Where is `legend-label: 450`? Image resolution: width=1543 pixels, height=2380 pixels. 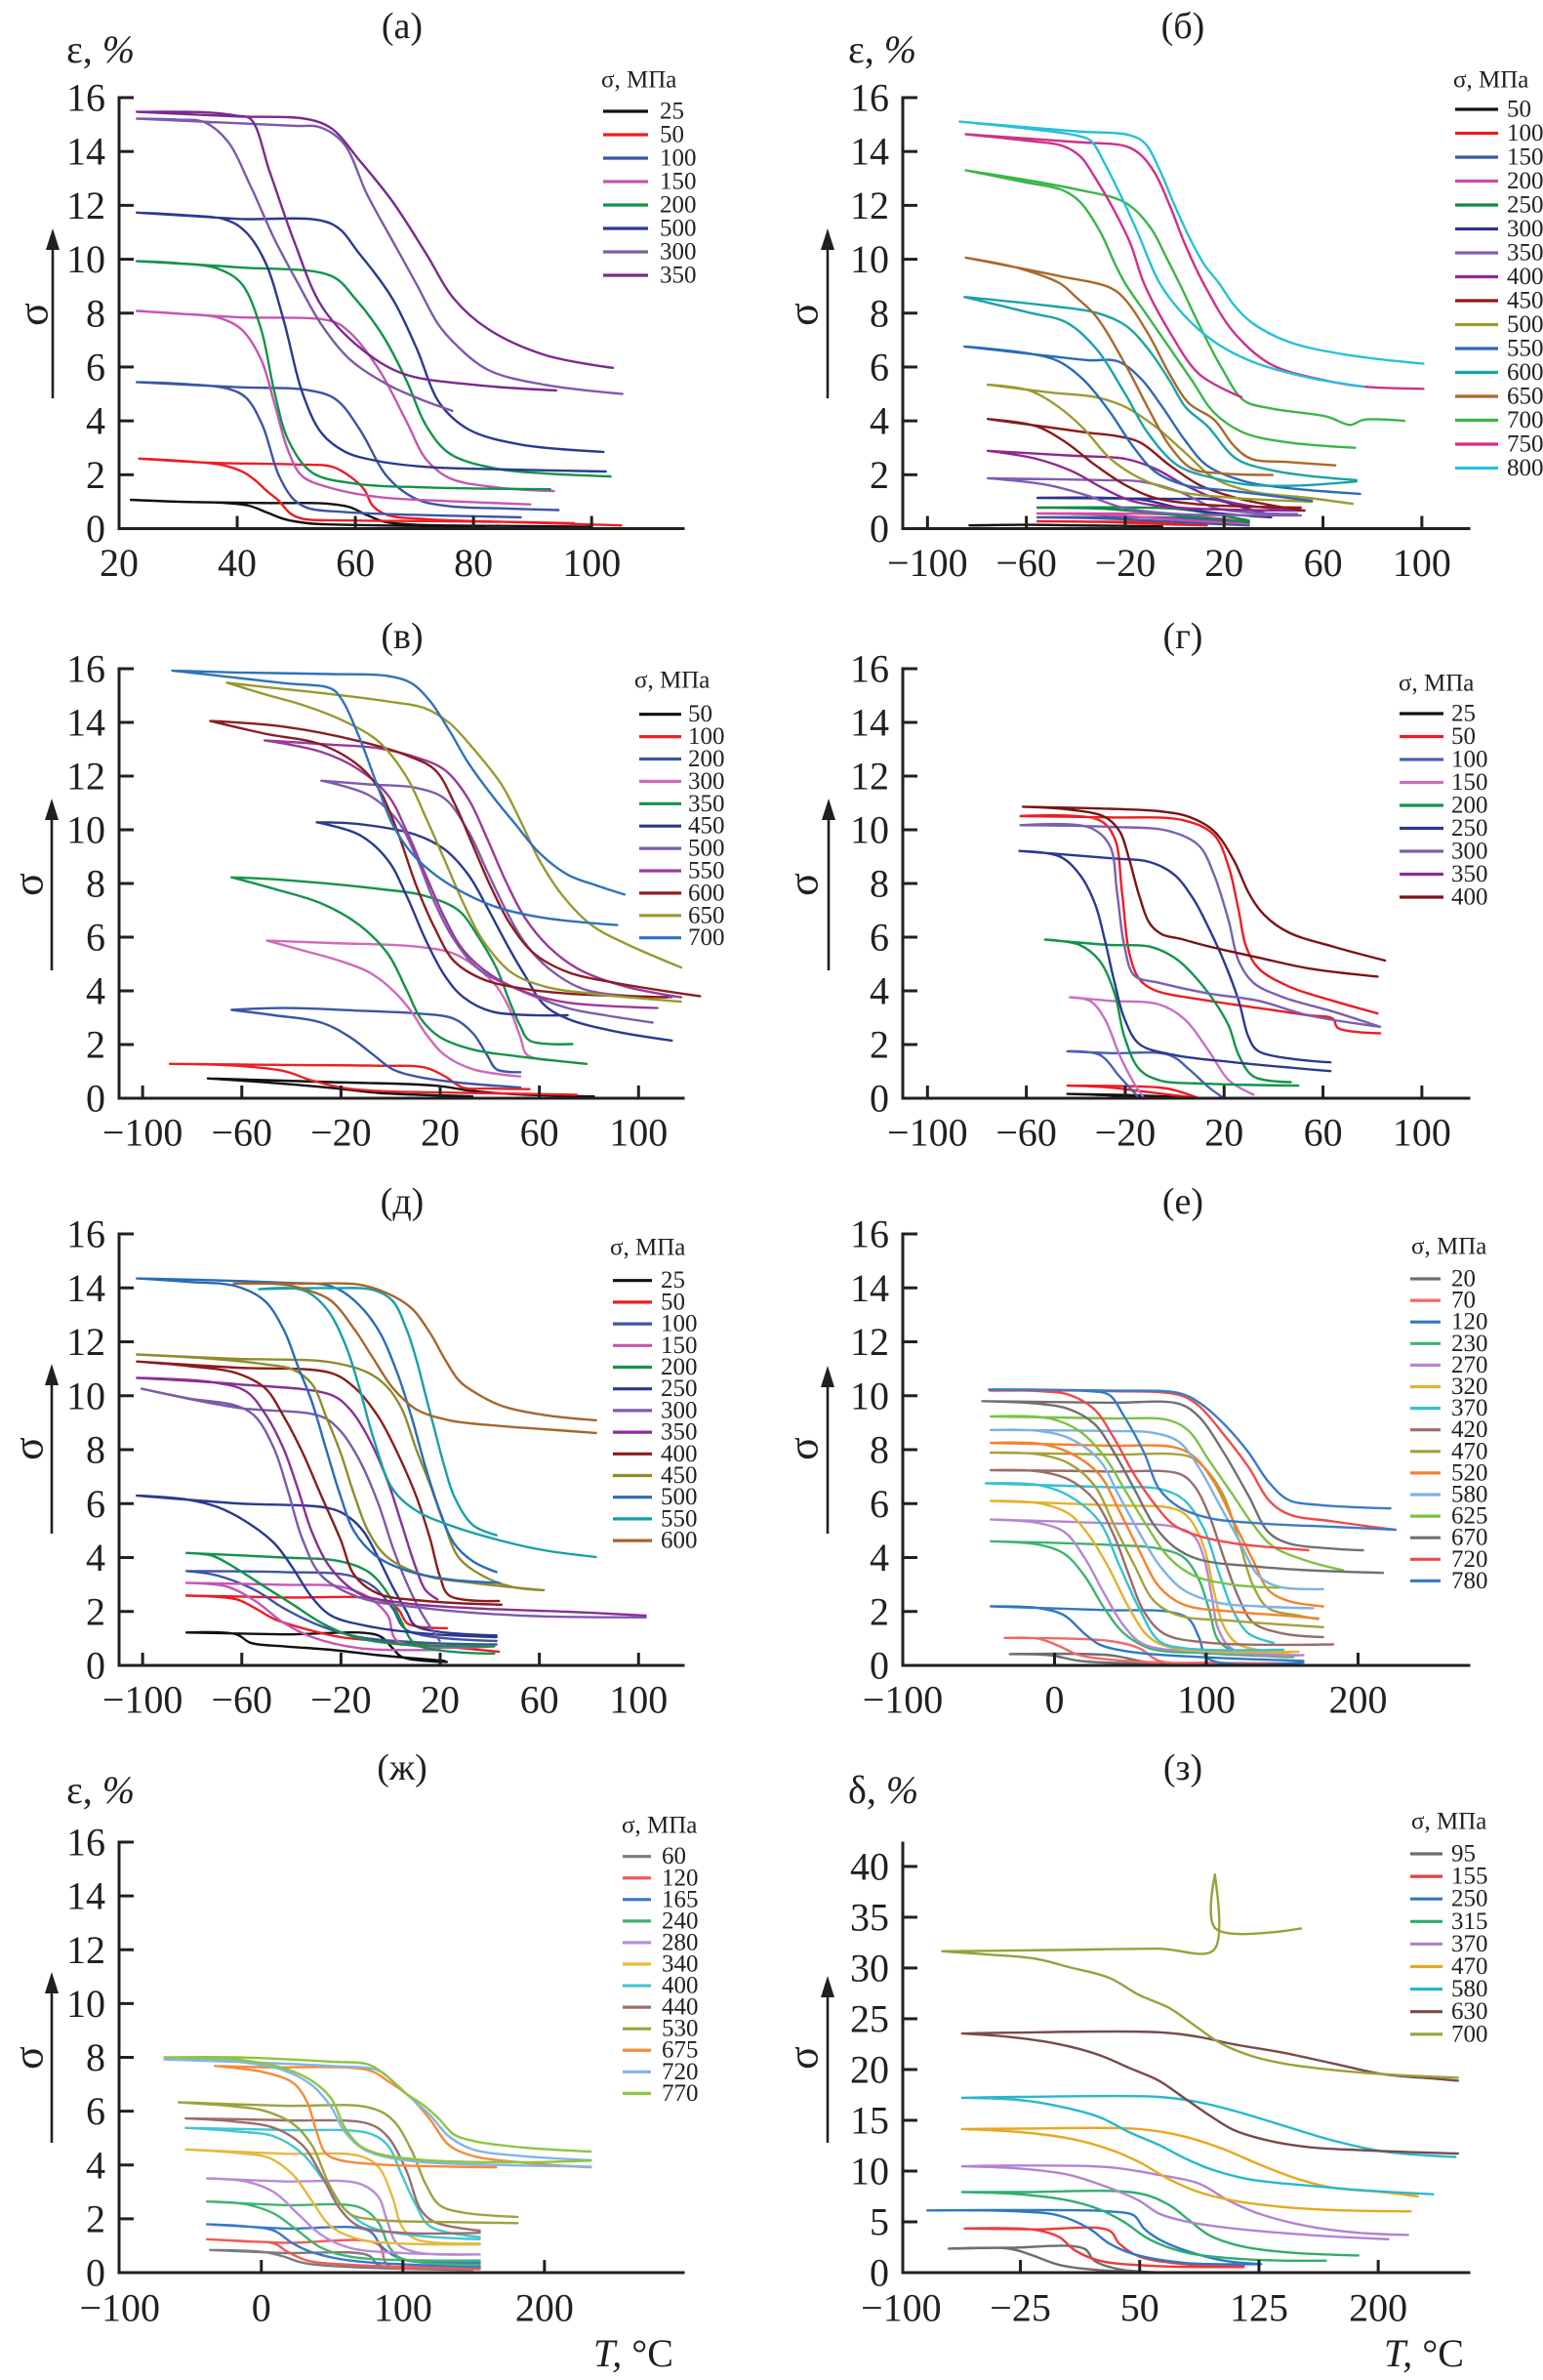 legend-label: 450 is located at coordinates (706, 826).